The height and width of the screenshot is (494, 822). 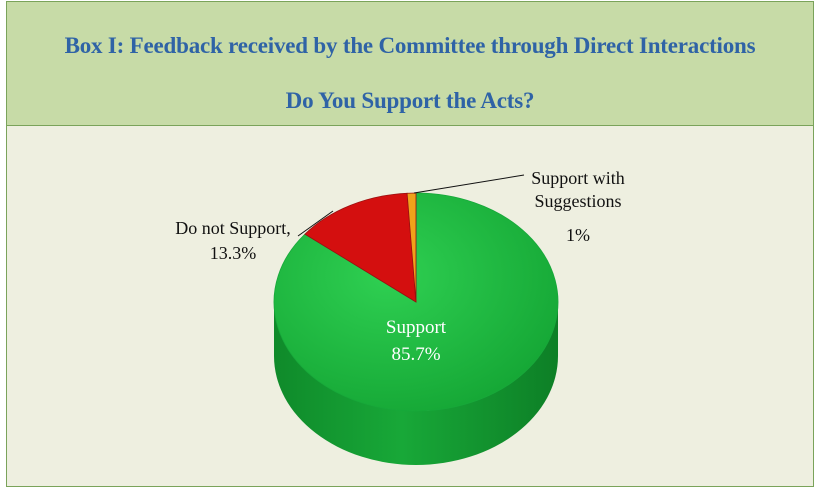 I want to click on leader-line-do-not-support, so click(x=315, y=223).